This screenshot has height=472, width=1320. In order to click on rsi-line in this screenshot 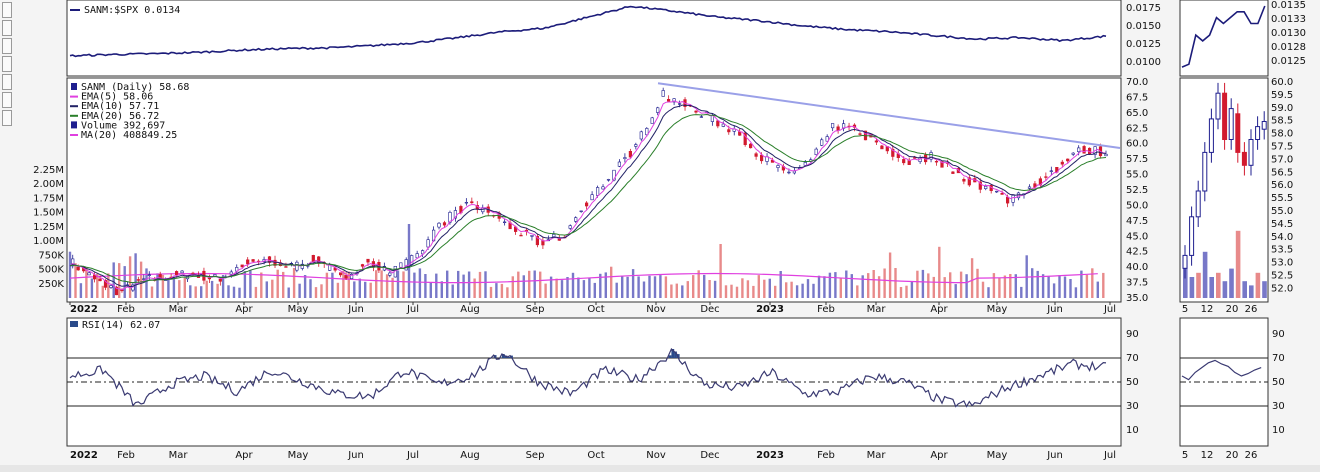, I will do `click(588, 377)`.